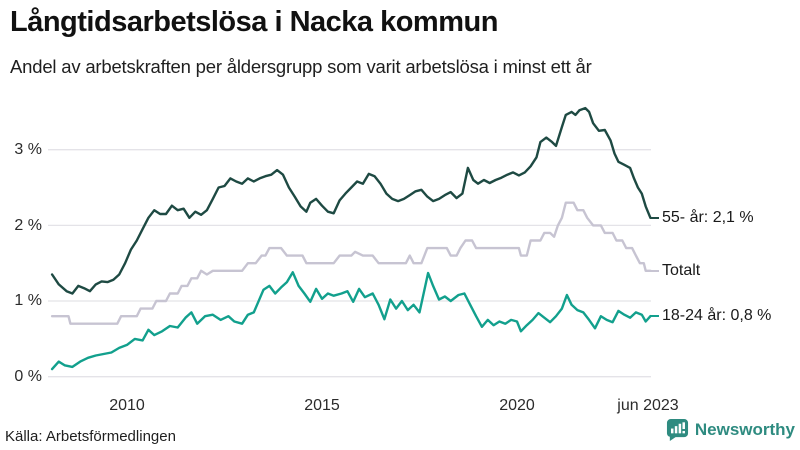 Image resolution: width=800 pixels, height=450 pixels. I want to click on x-axis-tick-2020: 2020, so click(517, 405).